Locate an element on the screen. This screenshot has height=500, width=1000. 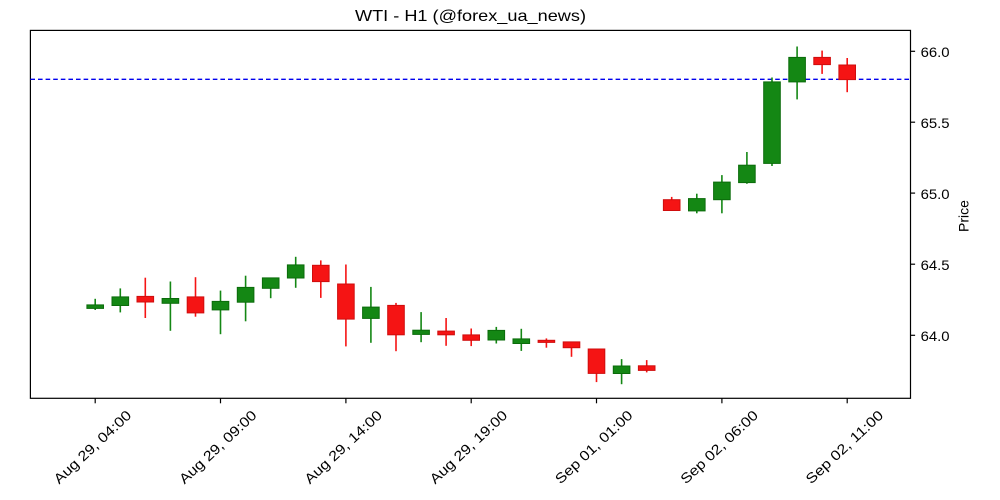
svg-text: 65.0 is located at coordinates (935, 194).